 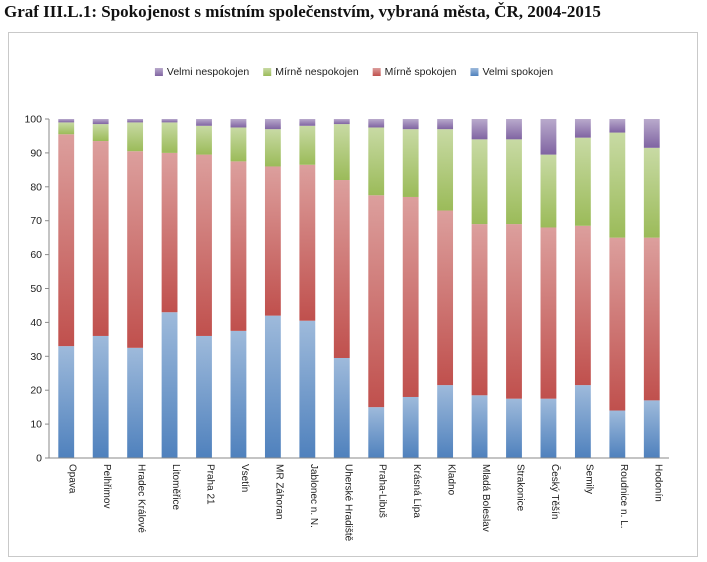 I want to click on x-category-label: Vsetín, so click(x=244, y=478).